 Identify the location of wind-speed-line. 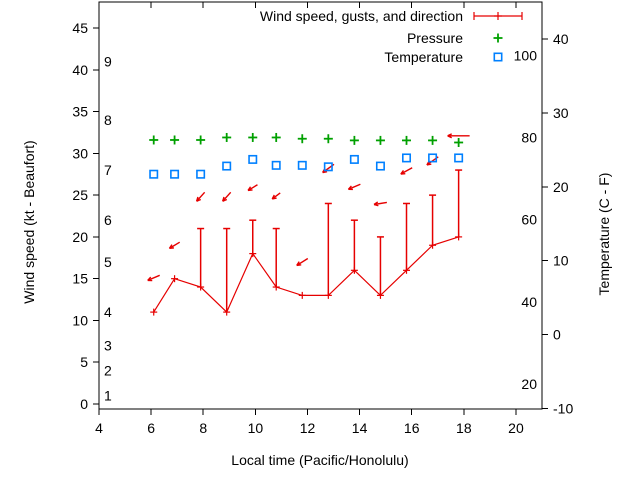
(306, 275).